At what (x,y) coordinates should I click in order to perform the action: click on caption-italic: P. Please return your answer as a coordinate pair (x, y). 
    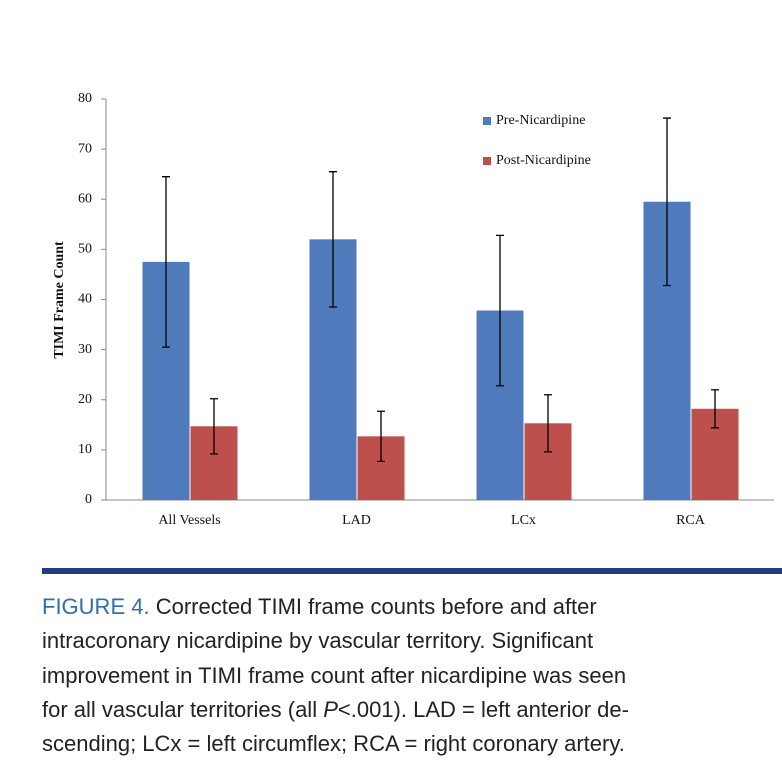
    Looking at the image, I should click on (330, 709).